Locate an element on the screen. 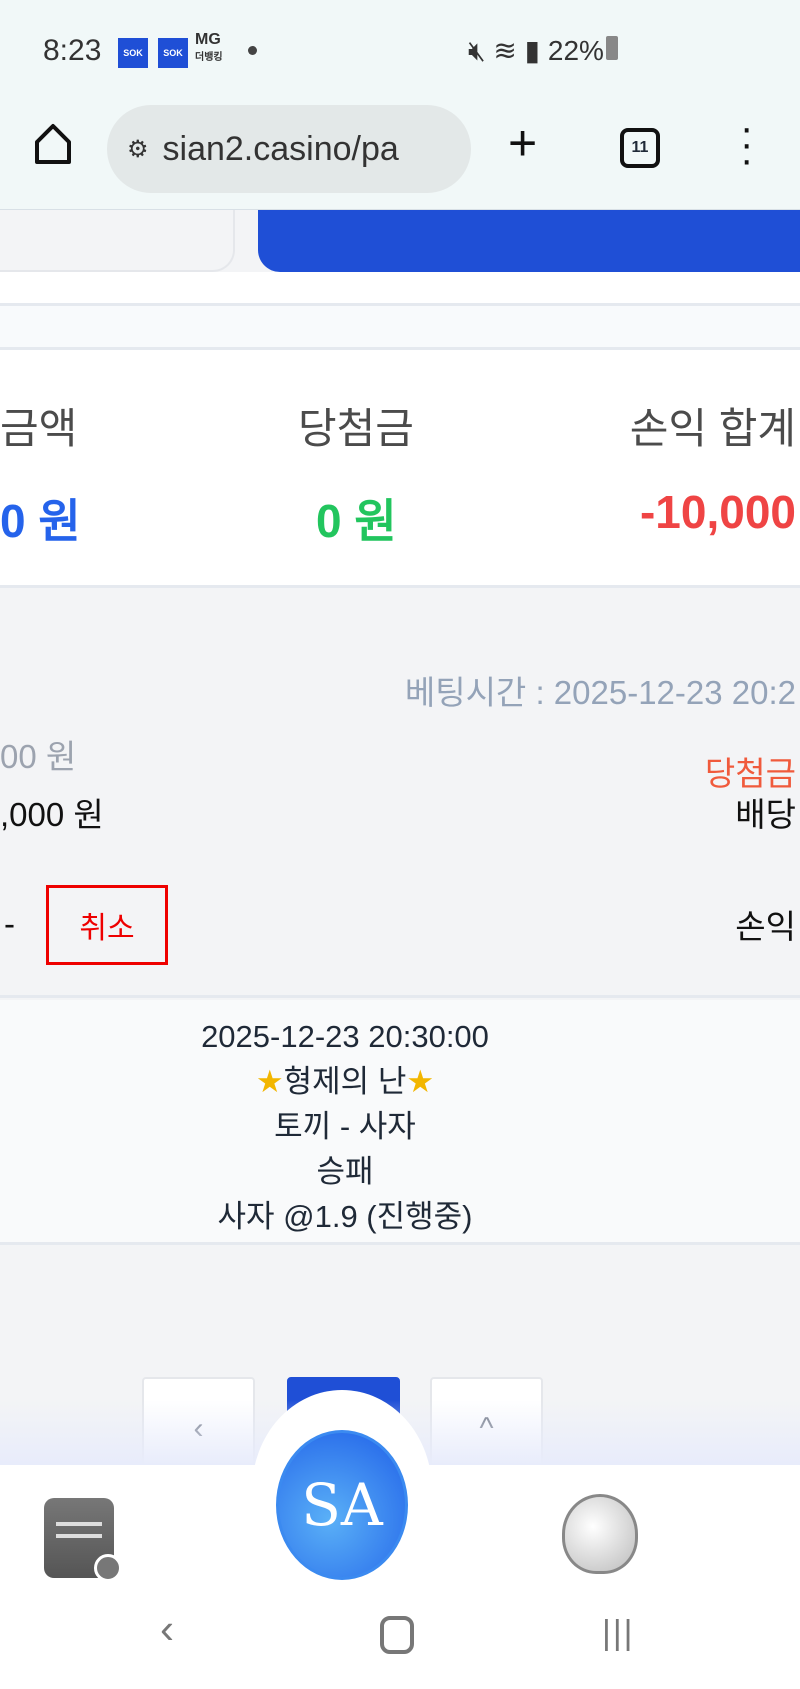 Image resolution: width=800 pixels, height=1689 pixels. notification-dot-icon is located at coordinates (252, 50).